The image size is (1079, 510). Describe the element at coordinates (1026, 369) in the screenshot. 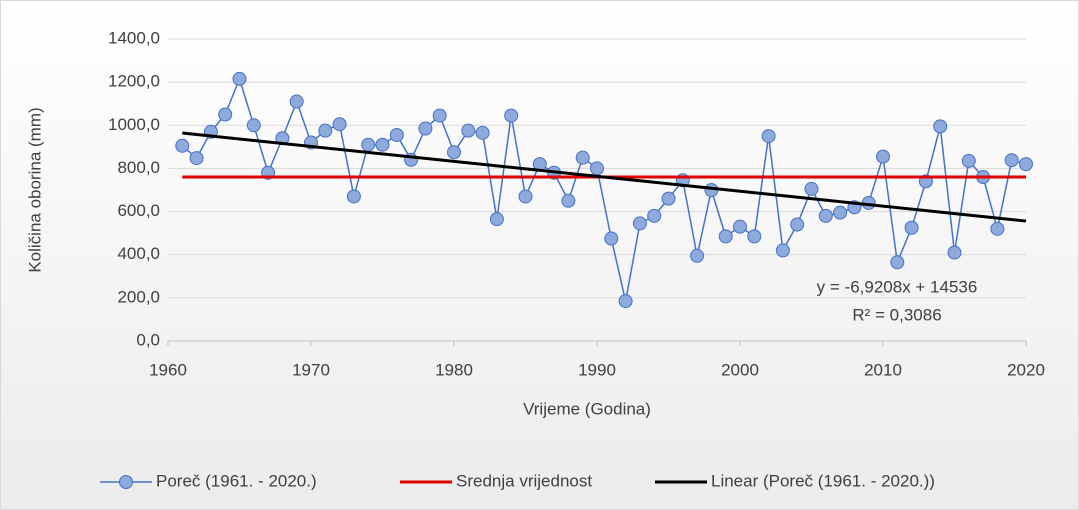

I see `x-tick-label: 2020` at that location.